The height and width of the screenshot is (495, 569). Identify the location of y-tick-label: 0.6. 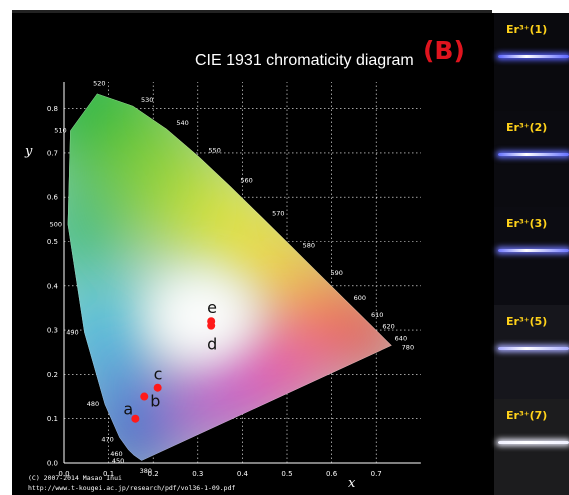
(53, 198).